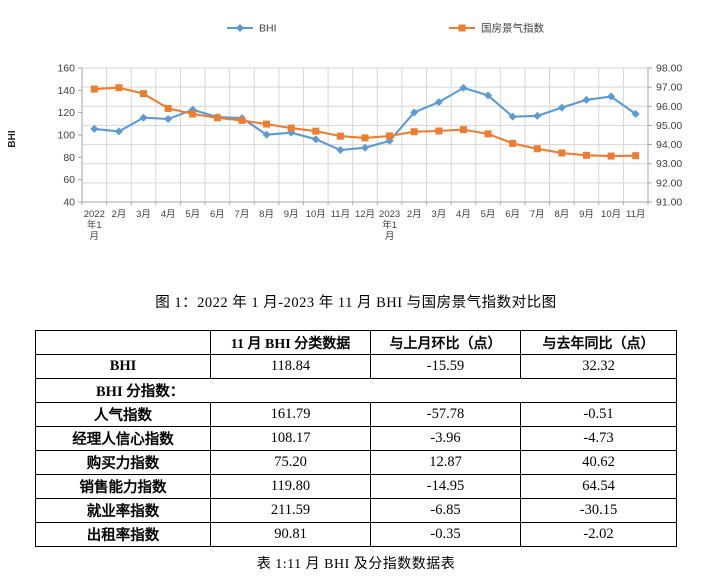  I want to click on table-row: 出租率指数 90.81 -0.35 -2.02, so click(356, 534).